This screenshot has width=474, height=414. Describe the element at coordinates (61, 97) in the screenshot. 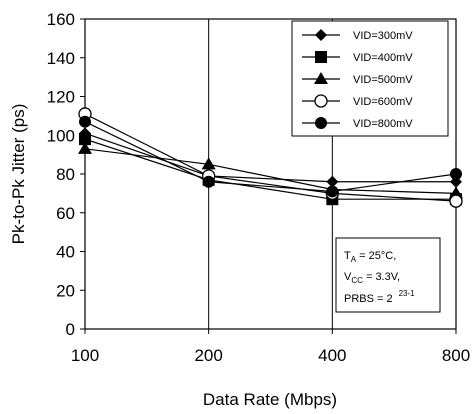

I see `y-tick-label: 120` at that location.